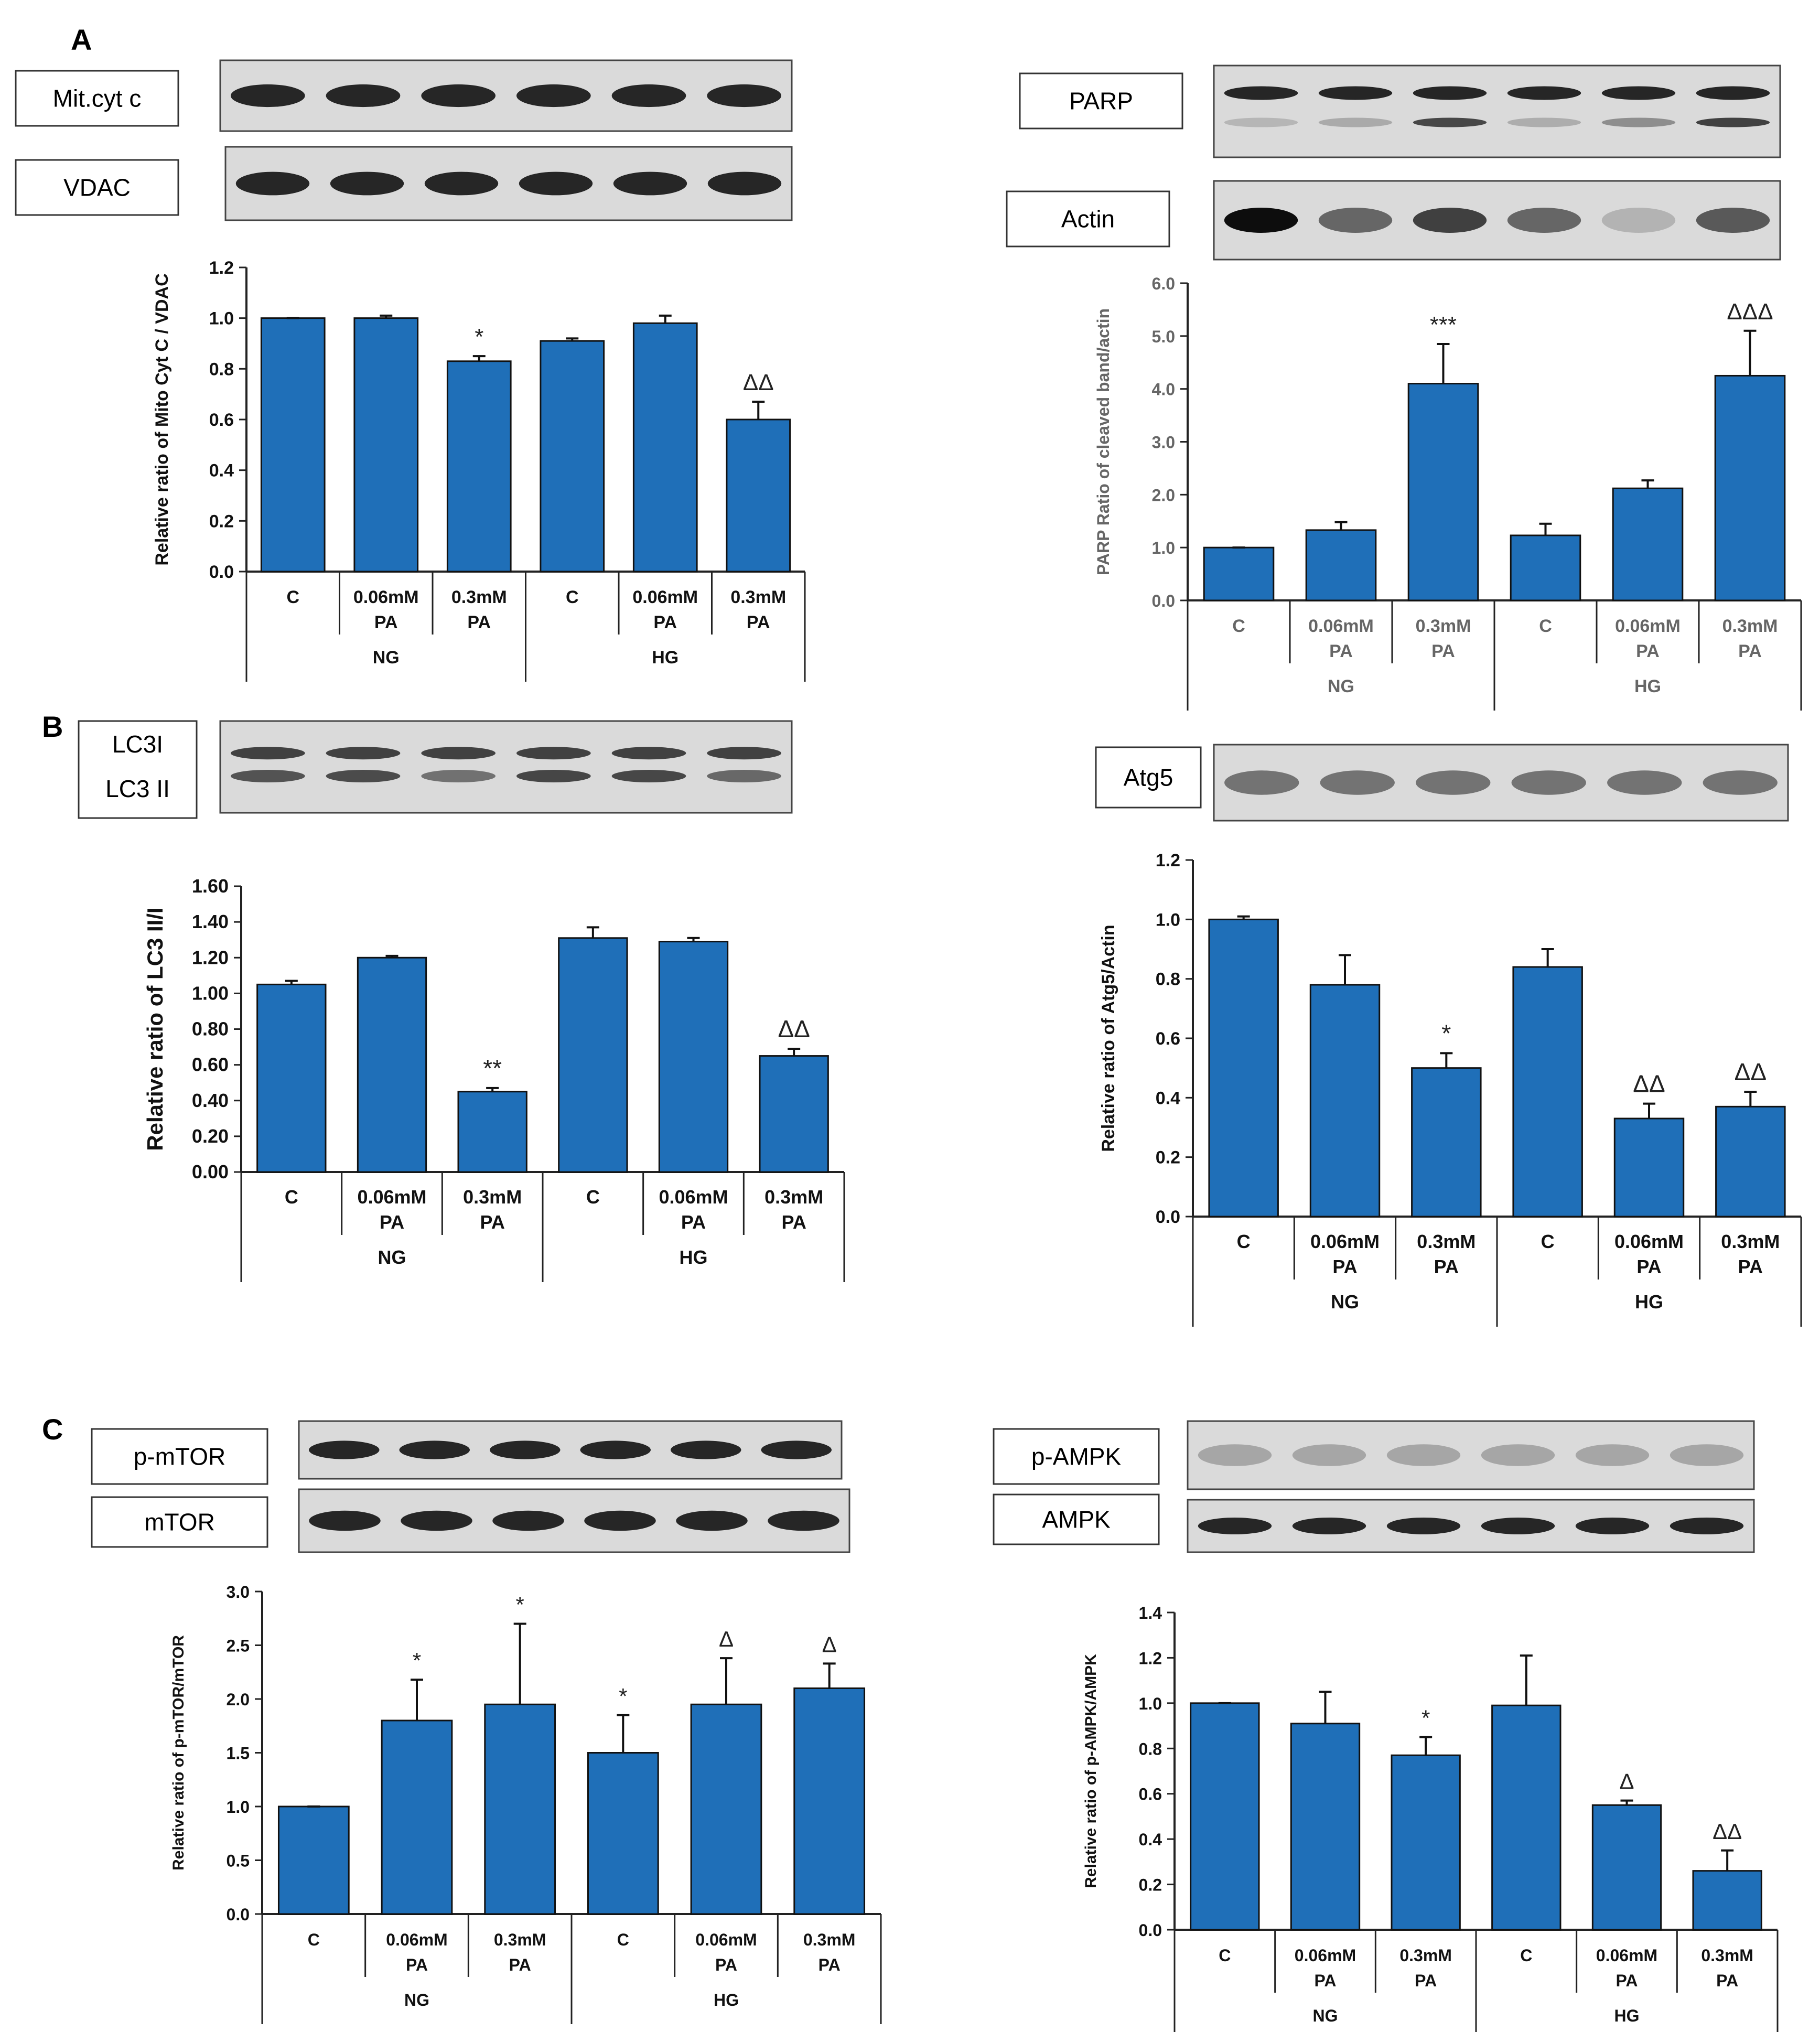  Describe the element at coordinates (1101, 102) in the screenshot. I see `blot-label-text: PARP` at that location.